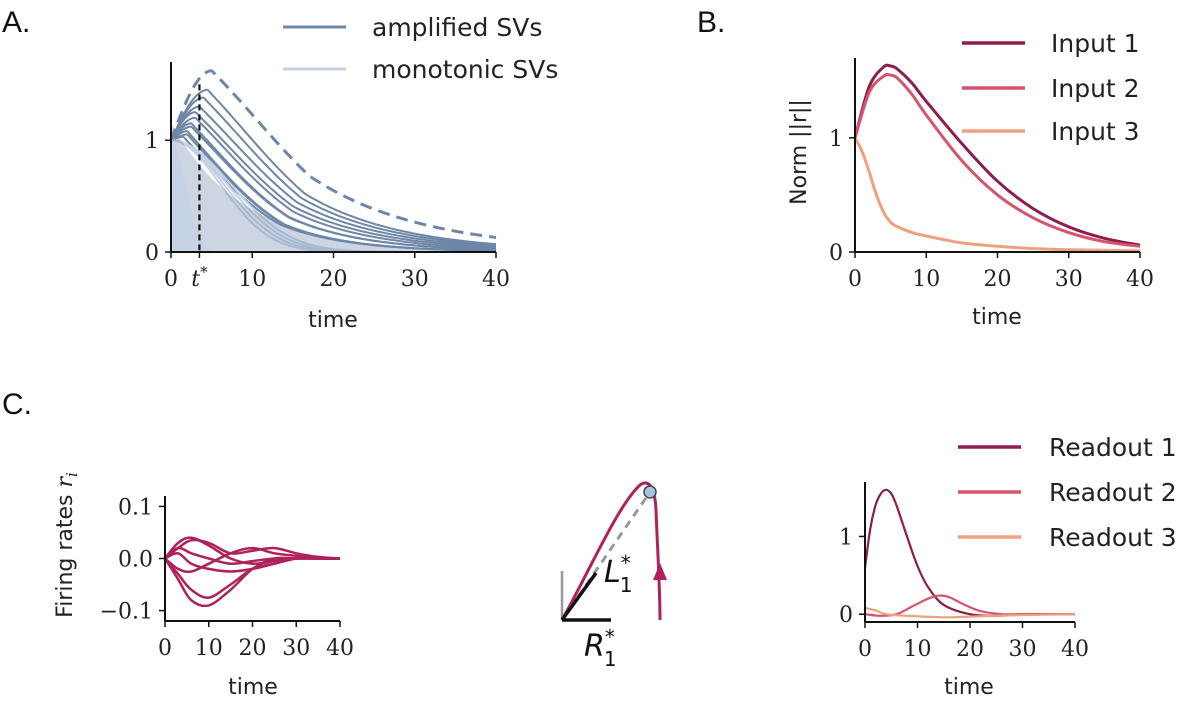  I want to click on panel-c3-xtick-label: 30, so click(1023, 649).